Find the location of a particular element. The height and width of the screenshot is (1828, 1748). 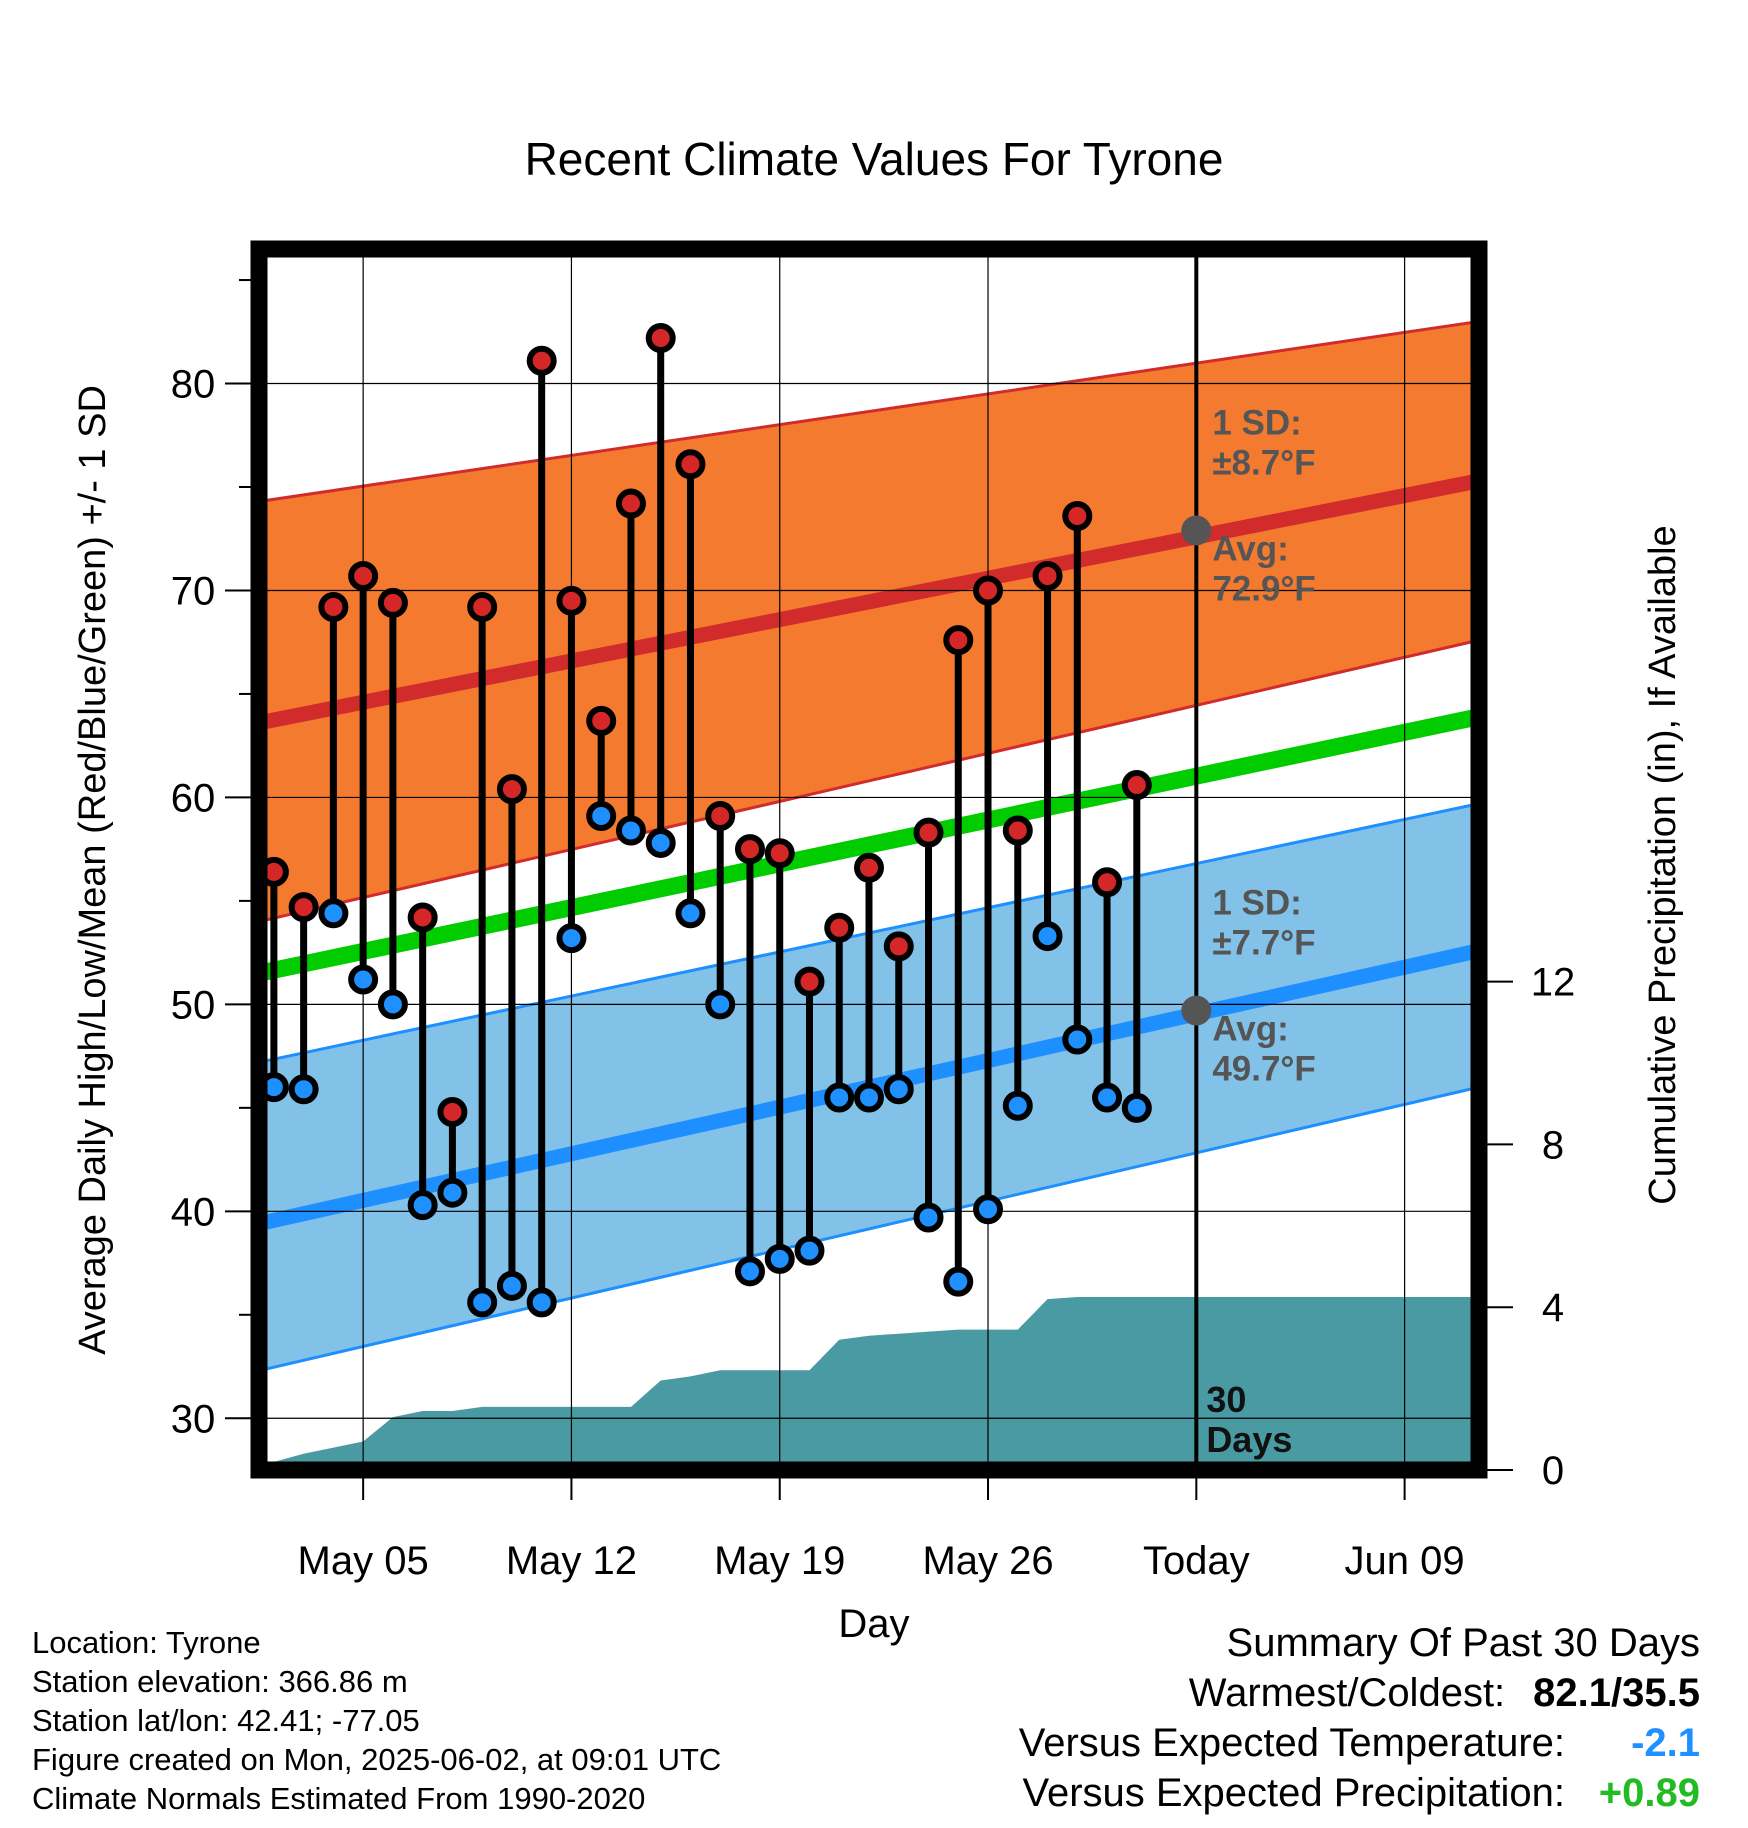

warm-cold-value: 82.1/35.5 is located at coordinates (1616, 1693).